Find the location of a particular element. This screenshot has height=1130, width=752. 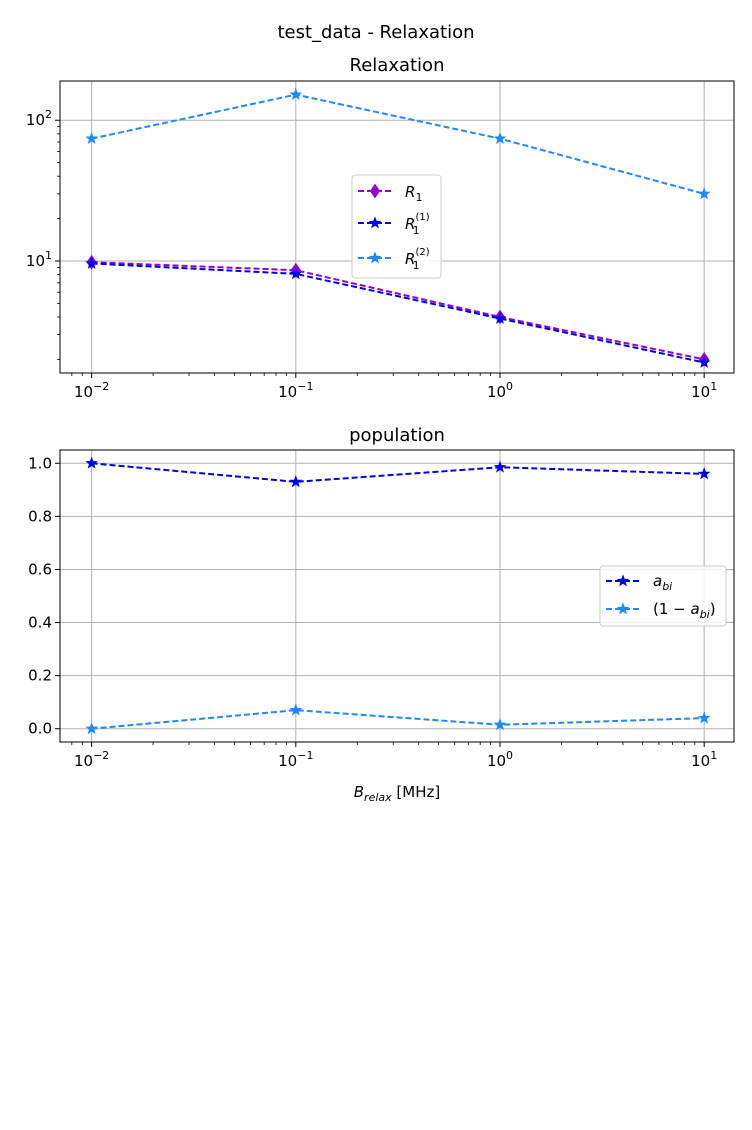

relaxation-legend: R1 R(1) 1 R(2) 1 is located at coordinates (396, 226).